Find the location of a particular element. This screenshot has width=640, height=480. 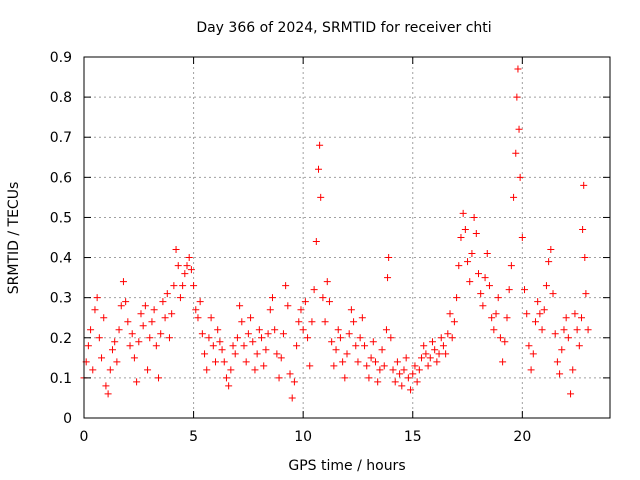

x-tick-label: 10 is located at coordinates (303, 437).